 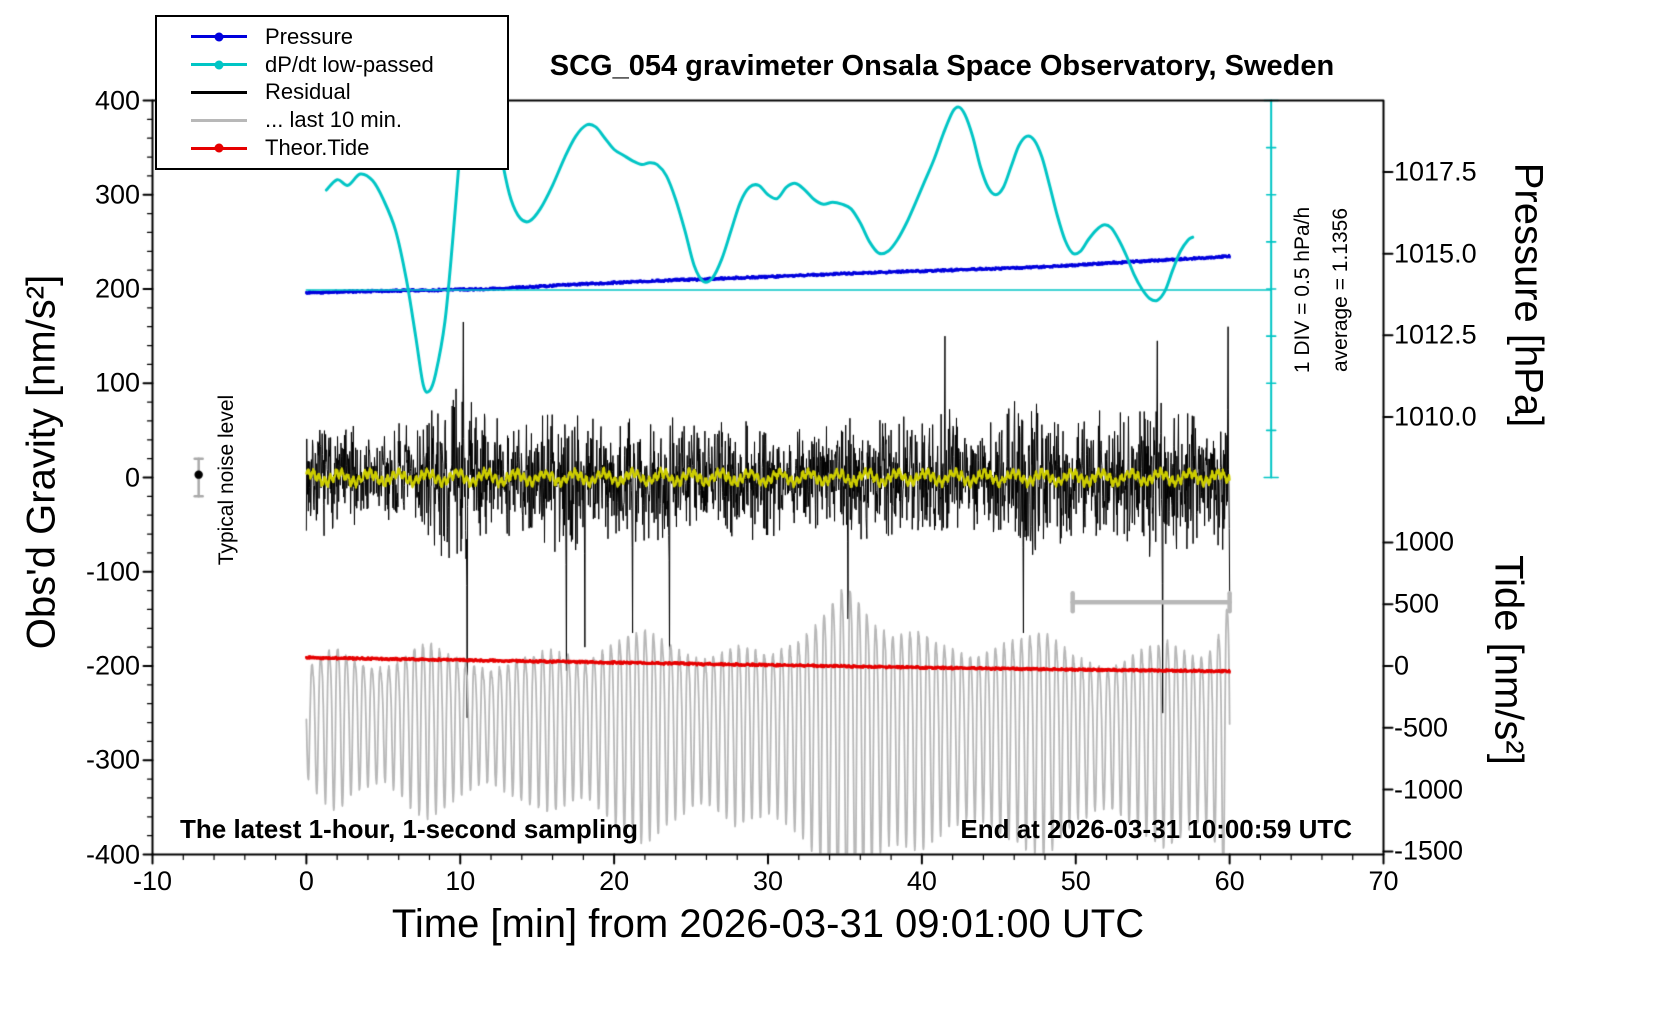 I want to click on legend-label-dpdt: dP/dt low-passed, so click(x=349, y=64).